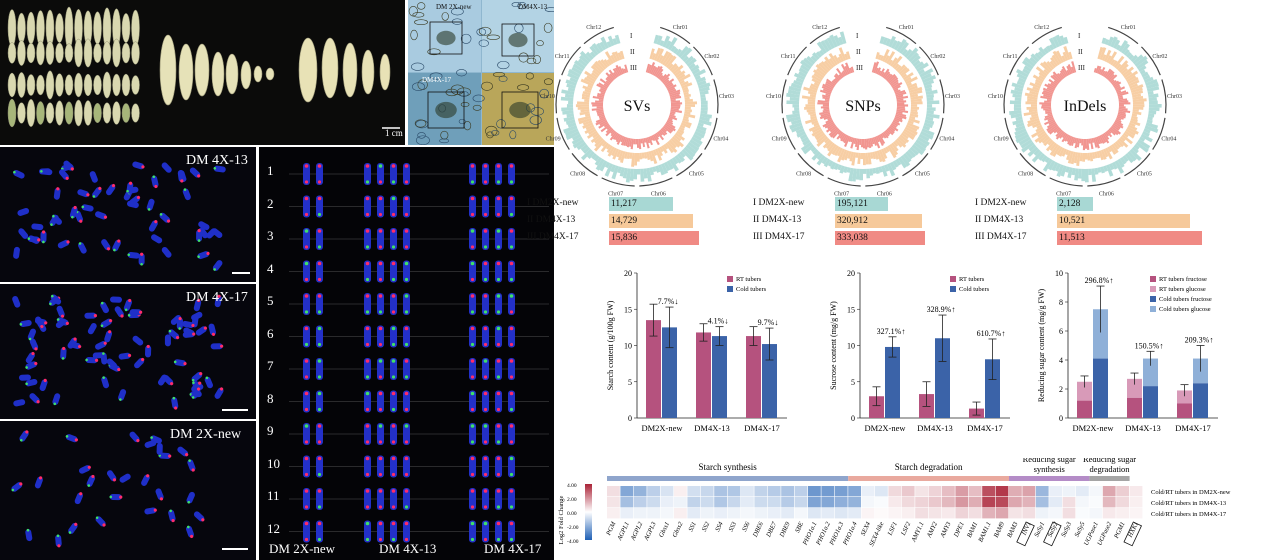  What do you see at coordinates (799, 527) in the screenshot?
I see `gene-label: SBE` at bounding box center [799, 527].